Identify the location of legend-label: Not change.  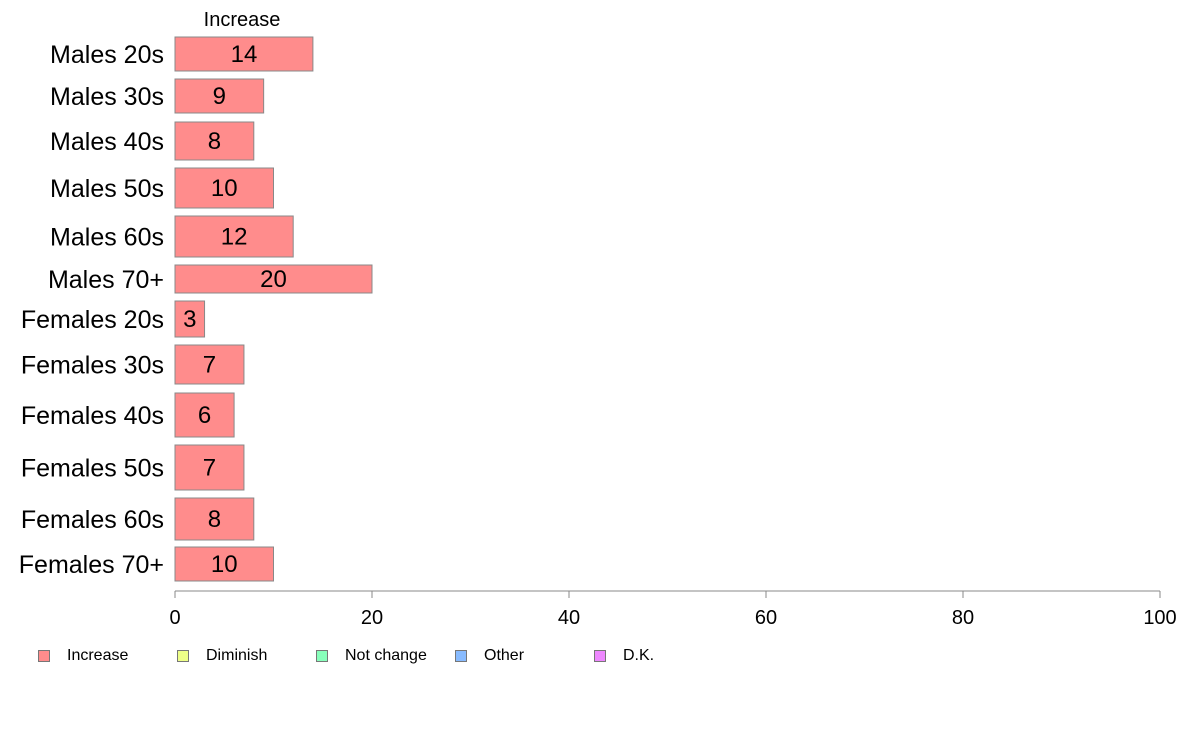
(386, 655).